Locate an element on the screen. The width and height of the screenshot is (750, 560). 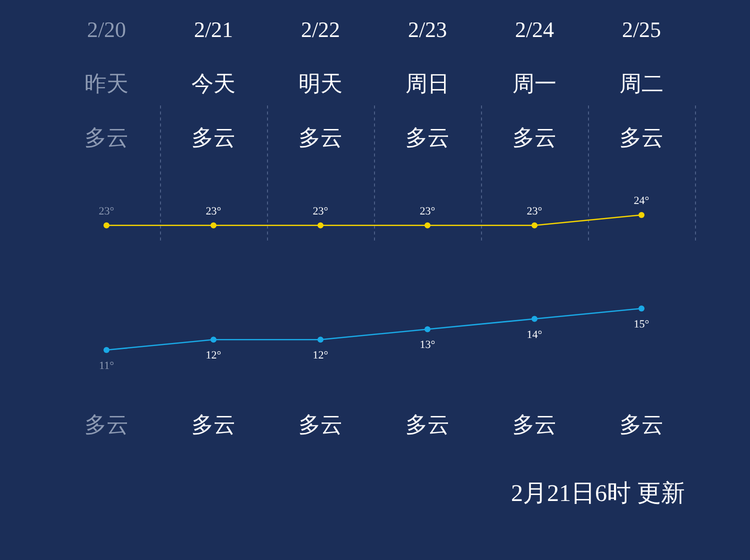
x-tick-label: 2/20 is located at coordinates (106, 29).